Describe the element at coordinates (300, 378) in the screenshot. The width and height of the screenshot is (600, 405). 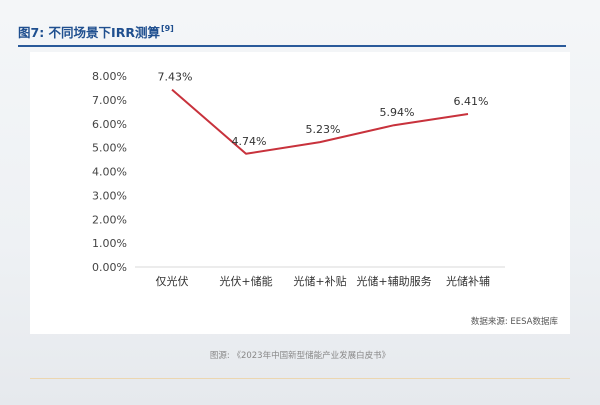
I see `footer-divider` at that location.